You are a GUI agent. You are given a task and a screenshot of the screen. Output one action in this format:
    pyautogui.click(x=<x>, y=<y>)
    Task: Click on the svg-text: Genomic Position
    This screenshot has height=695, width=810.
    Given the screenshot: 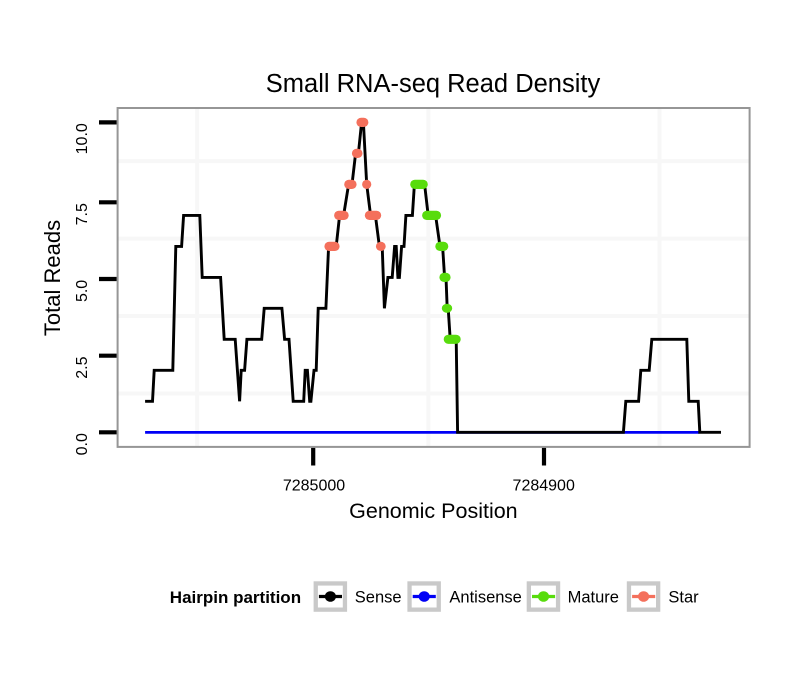 What is the action you would take?
    pyautogui.click(x=433, y=511)
    